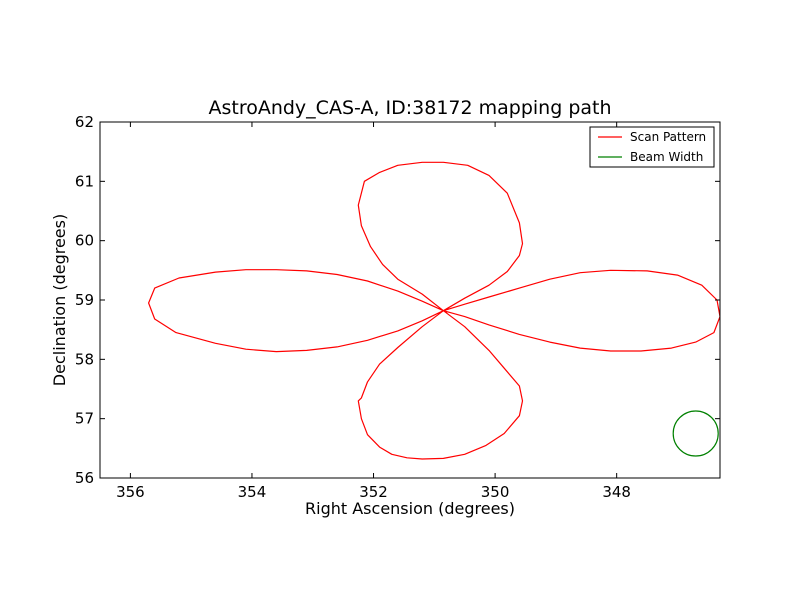 This screenshot has width=800, height=600. What do you see at coordinates (84, 478) in the screenshot?
I see `y-tick-label: 56` at bounding box center [84, 478].